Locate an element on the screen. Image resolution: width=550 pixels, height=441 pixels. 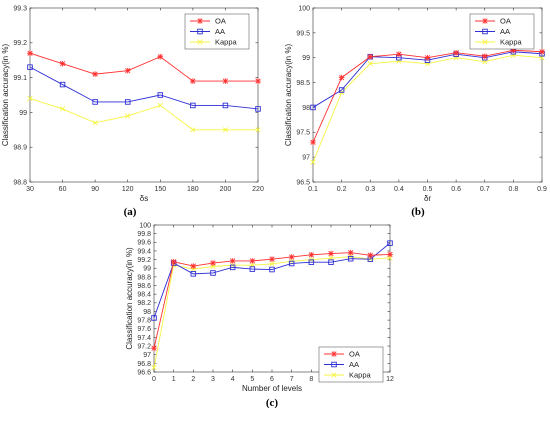
x-tick-label: 0.7 is located at coordinates (485, 189).